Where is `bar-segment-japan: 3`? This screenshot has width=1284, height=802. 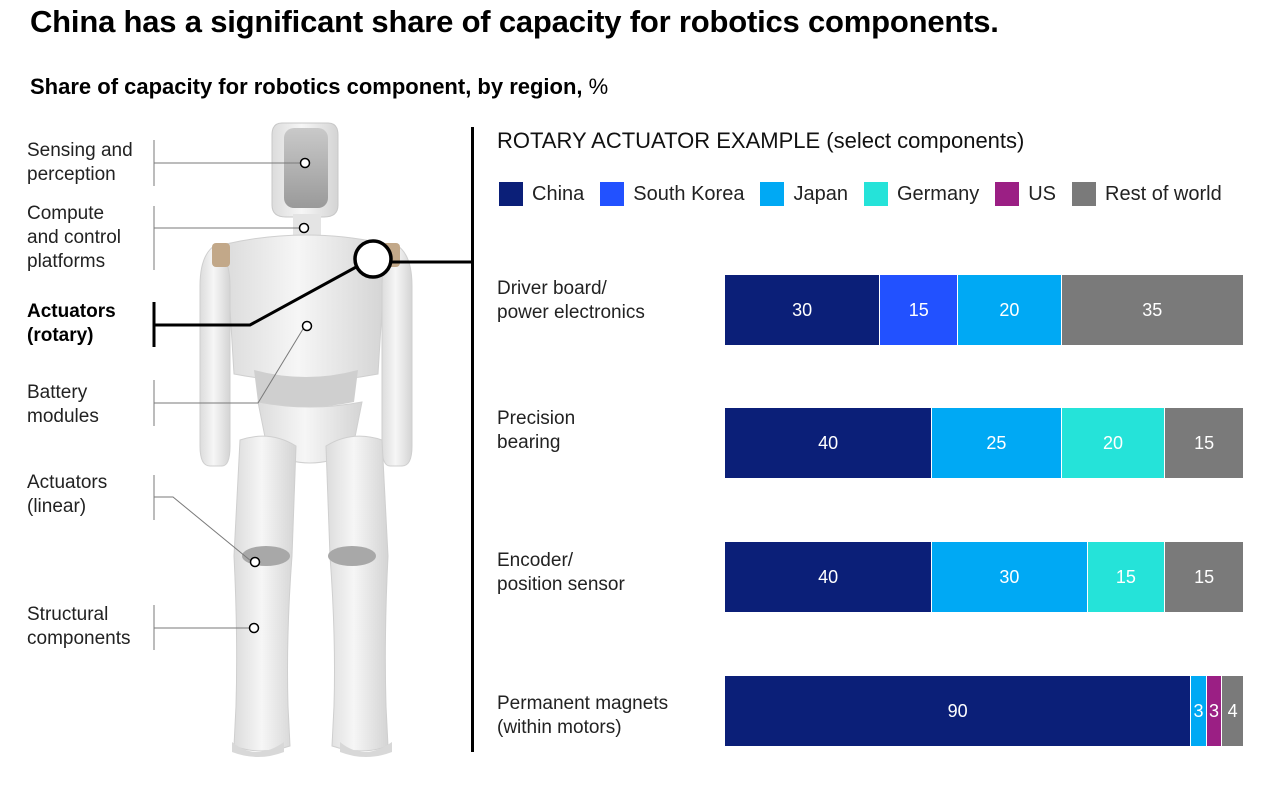
bar-segment-japan: 3 is located at coordinates (1199, 711).